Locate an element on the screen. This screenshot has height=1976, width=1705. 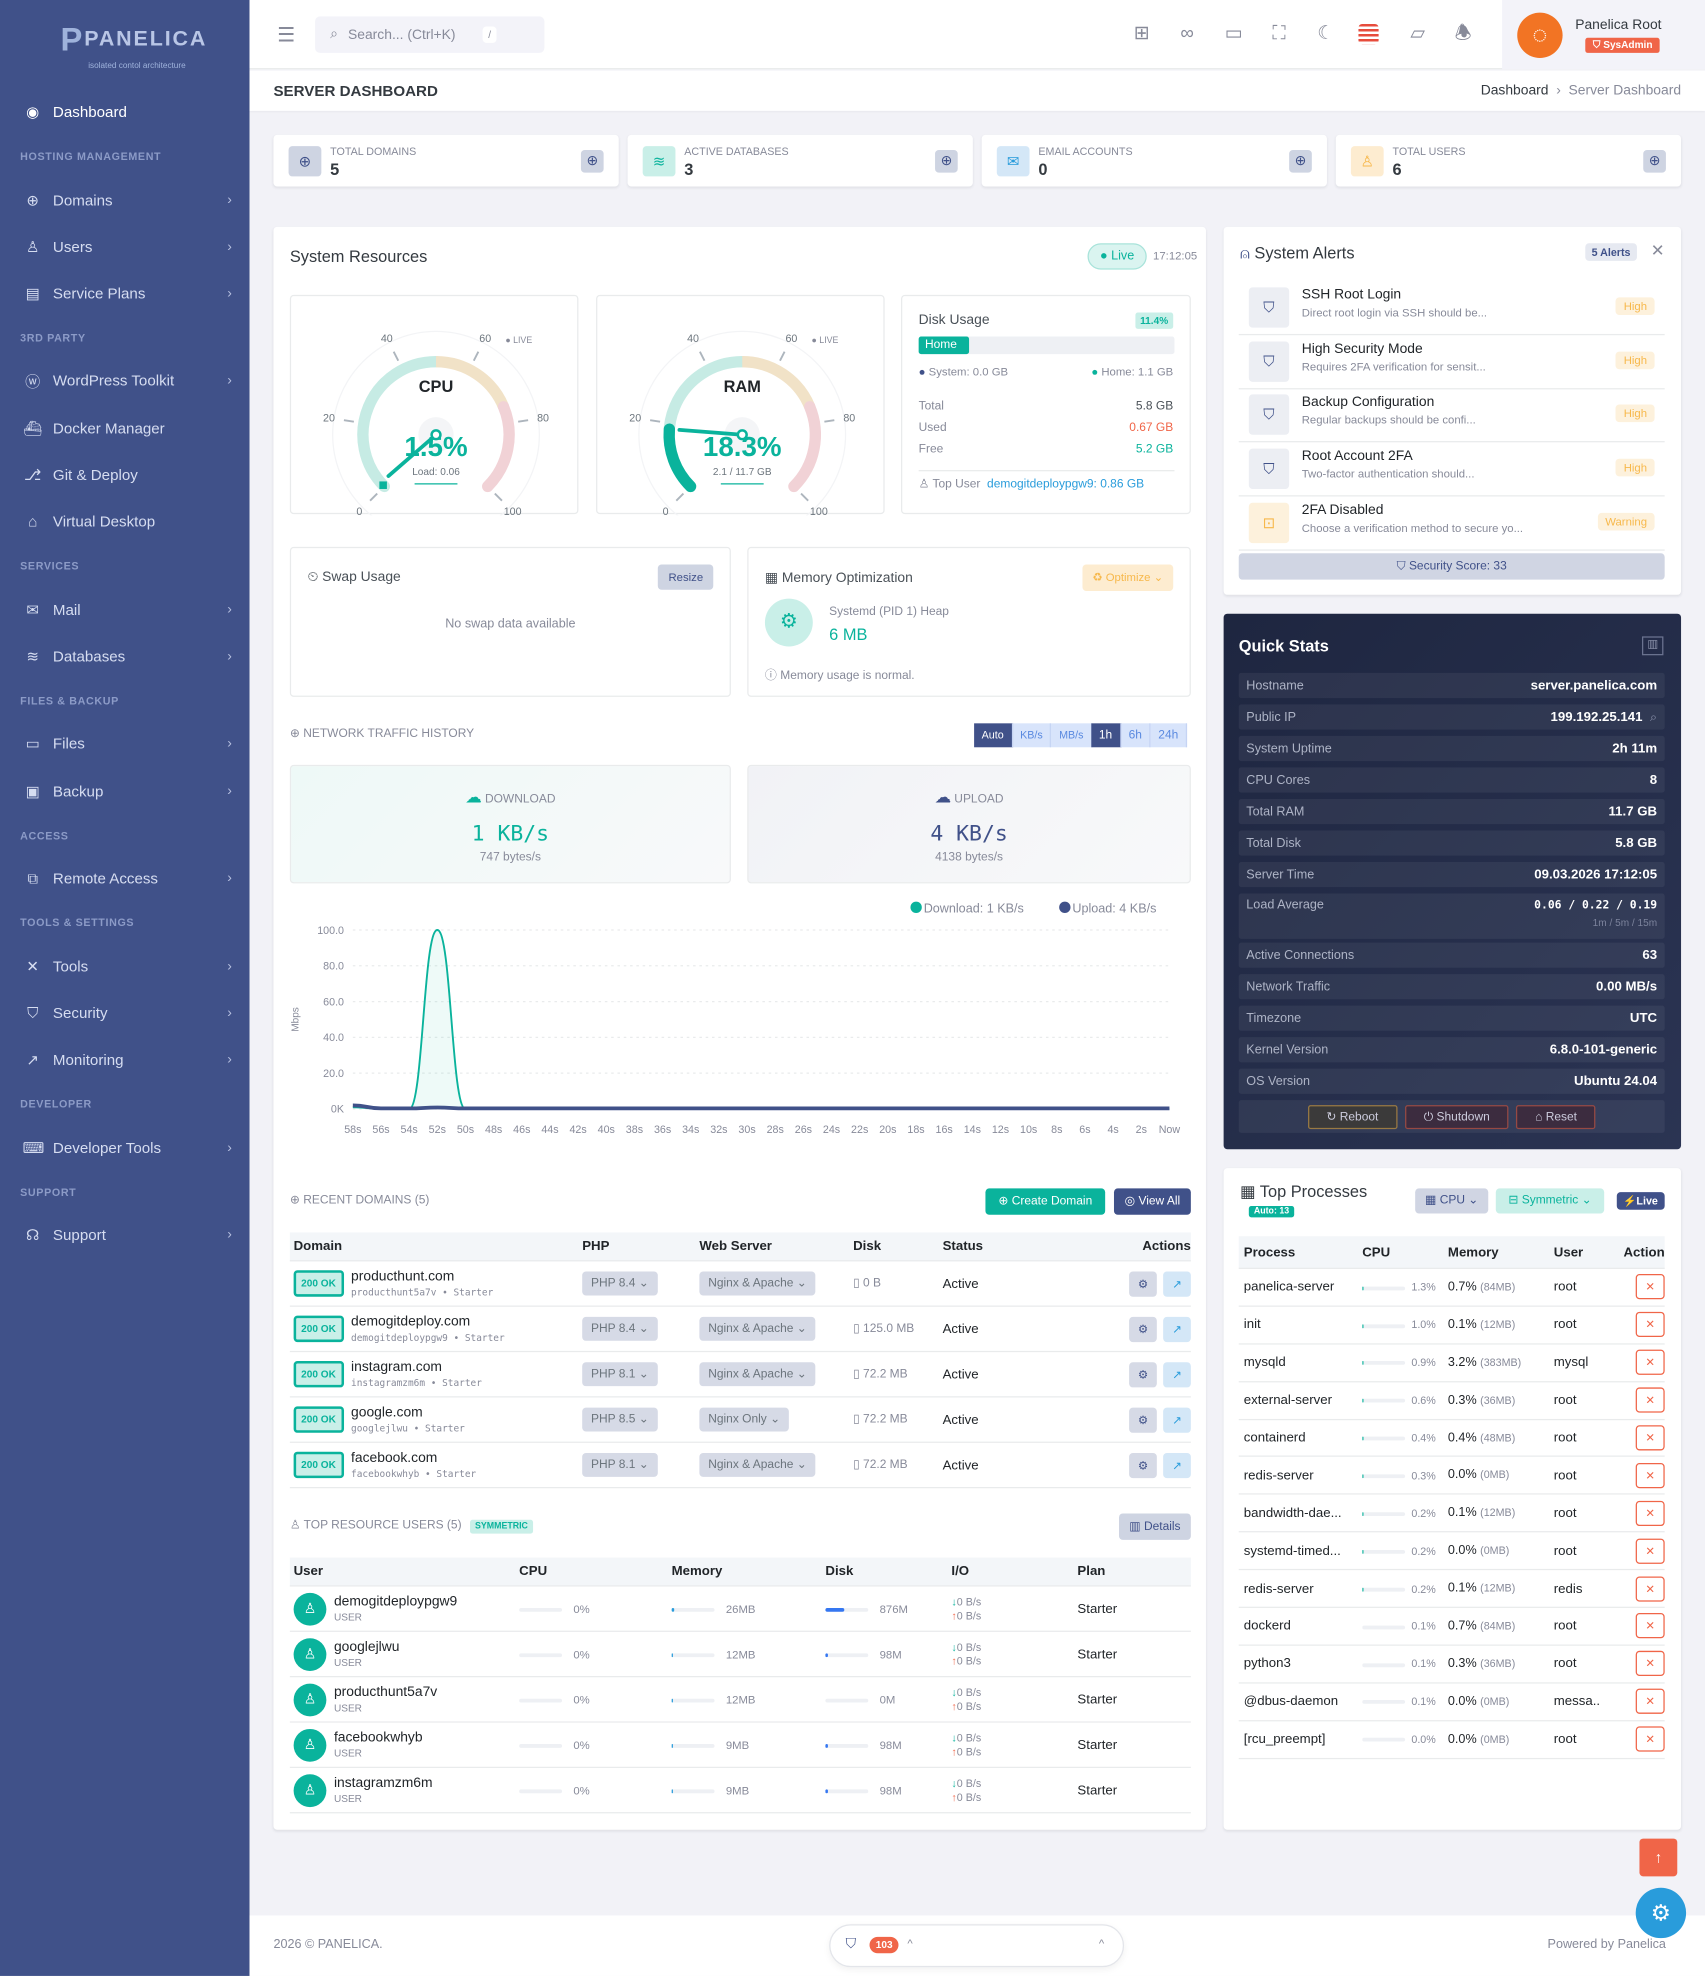
security-score-button: ⛉ Security Score: 33 is located at coordinates (1451, 566).